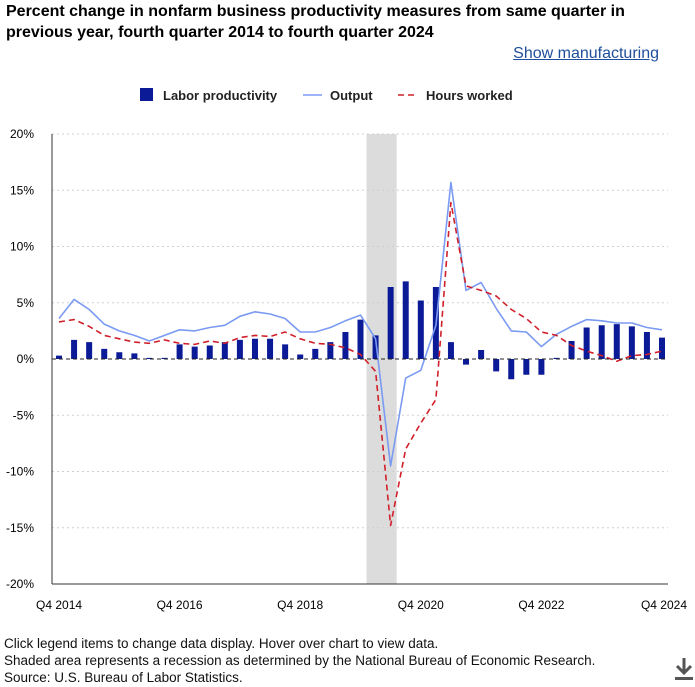 This screenshot has width=695, height=687. What do you see at coordinates (20, 584) in the screenshot?
I see `y-tick-label: -20%` at bounding box center [20, 584].